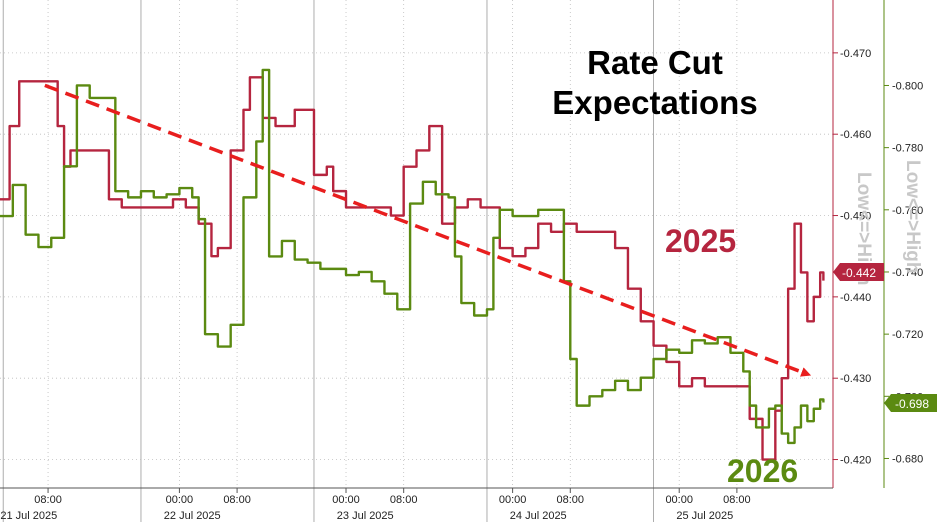 The height and width of the screenshot is (522, 937). Describe the element at coordinates (907, 459) in the screenshot. I see `right-tick-label: -0.680` at that location.